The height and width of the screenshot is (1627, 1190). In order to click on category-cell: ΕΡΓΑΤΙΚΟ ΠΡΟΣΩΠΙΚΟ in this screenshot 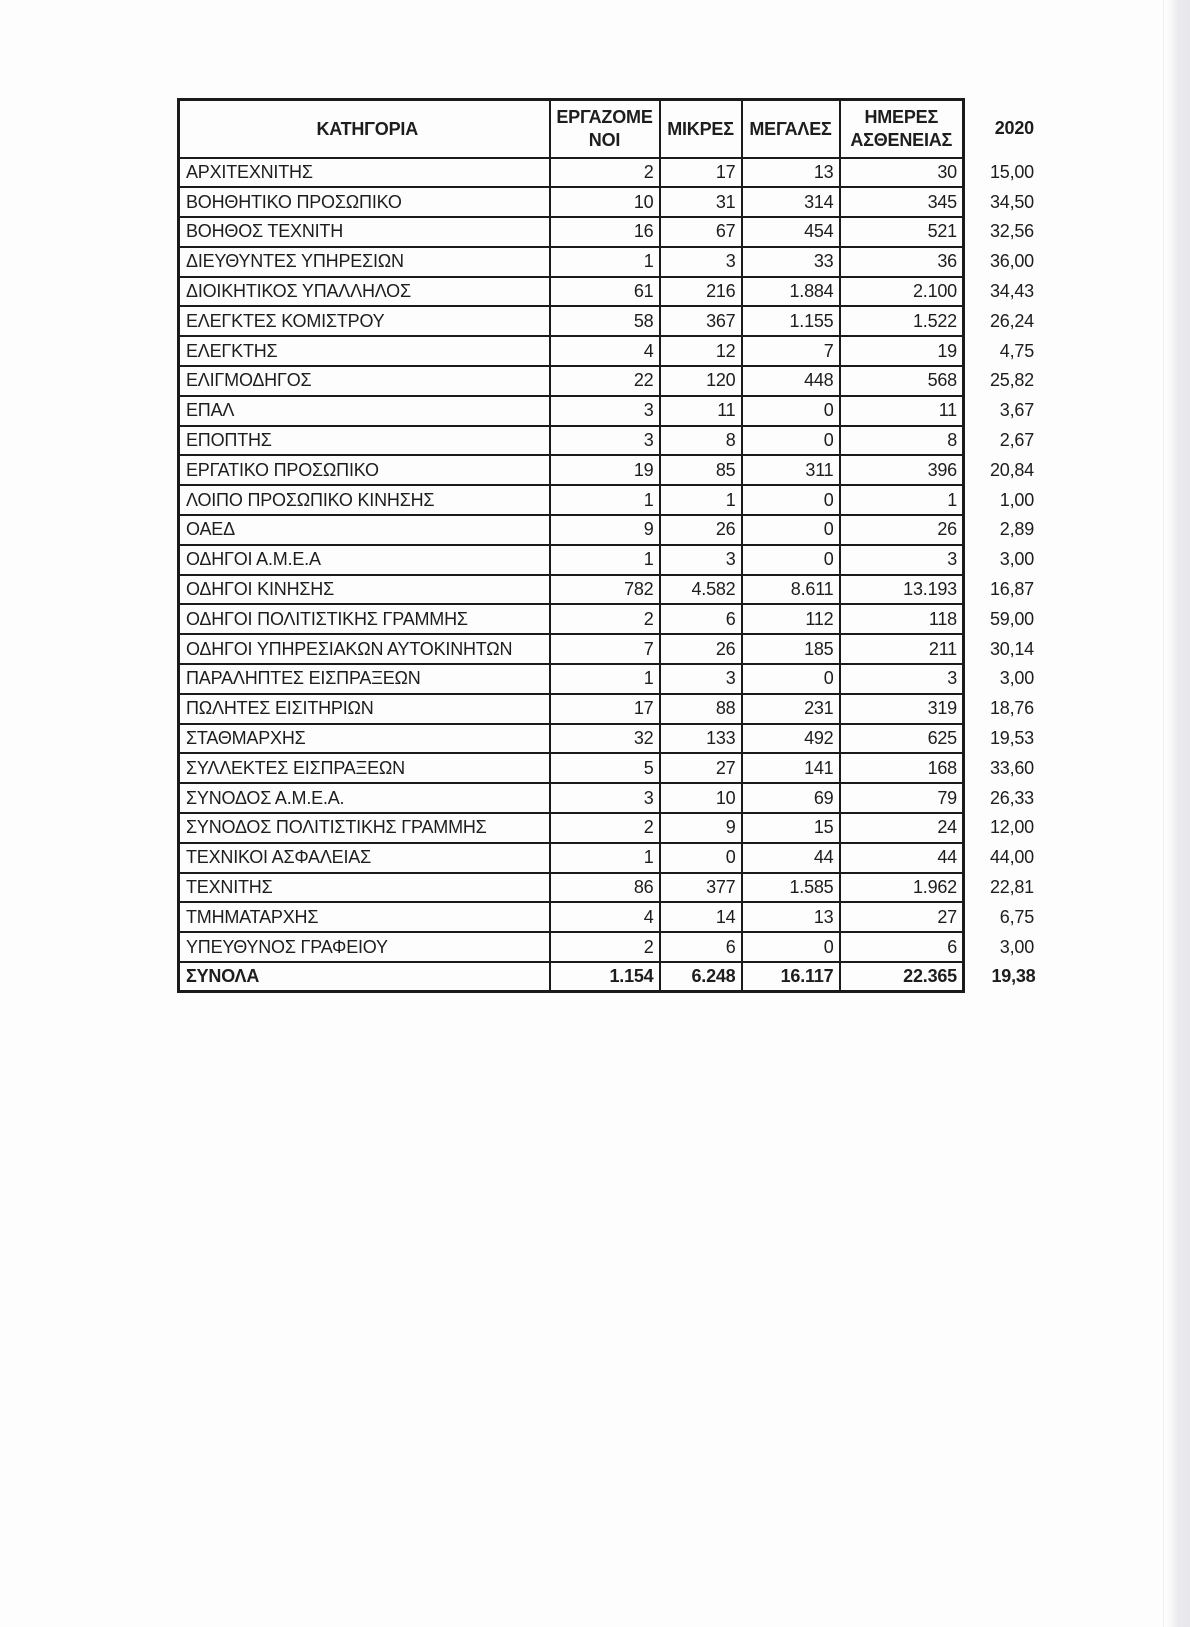, I will do `click(364, 470)`.